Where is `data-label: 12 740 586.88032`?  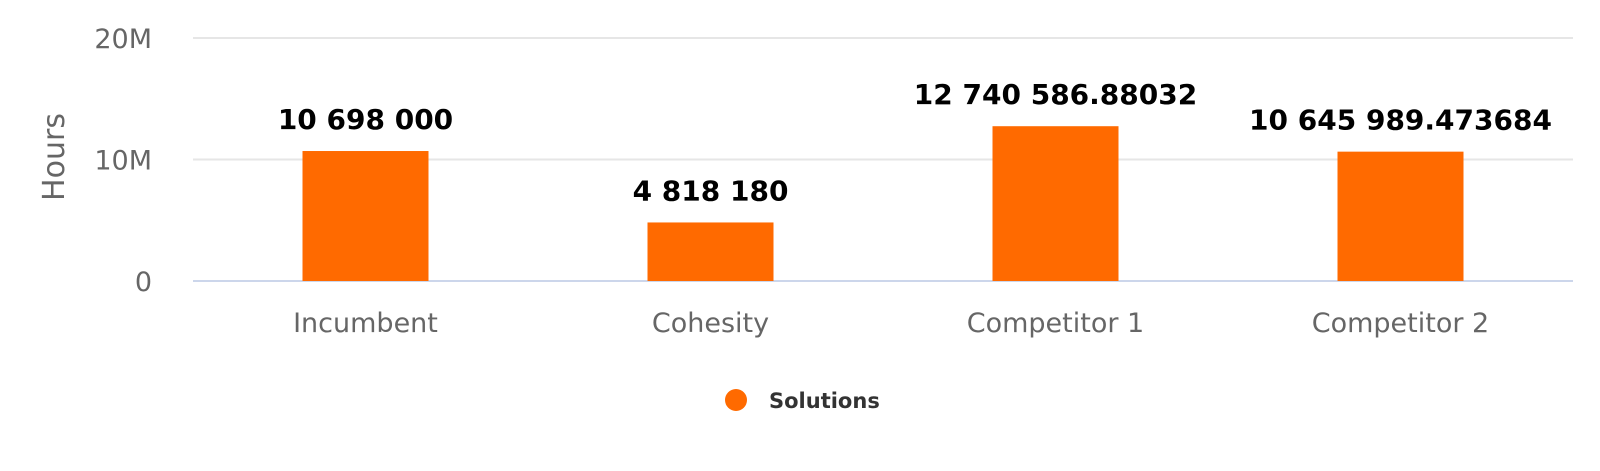
data-label: 12 740 586.88032 is located at coordinates (1055, 94).